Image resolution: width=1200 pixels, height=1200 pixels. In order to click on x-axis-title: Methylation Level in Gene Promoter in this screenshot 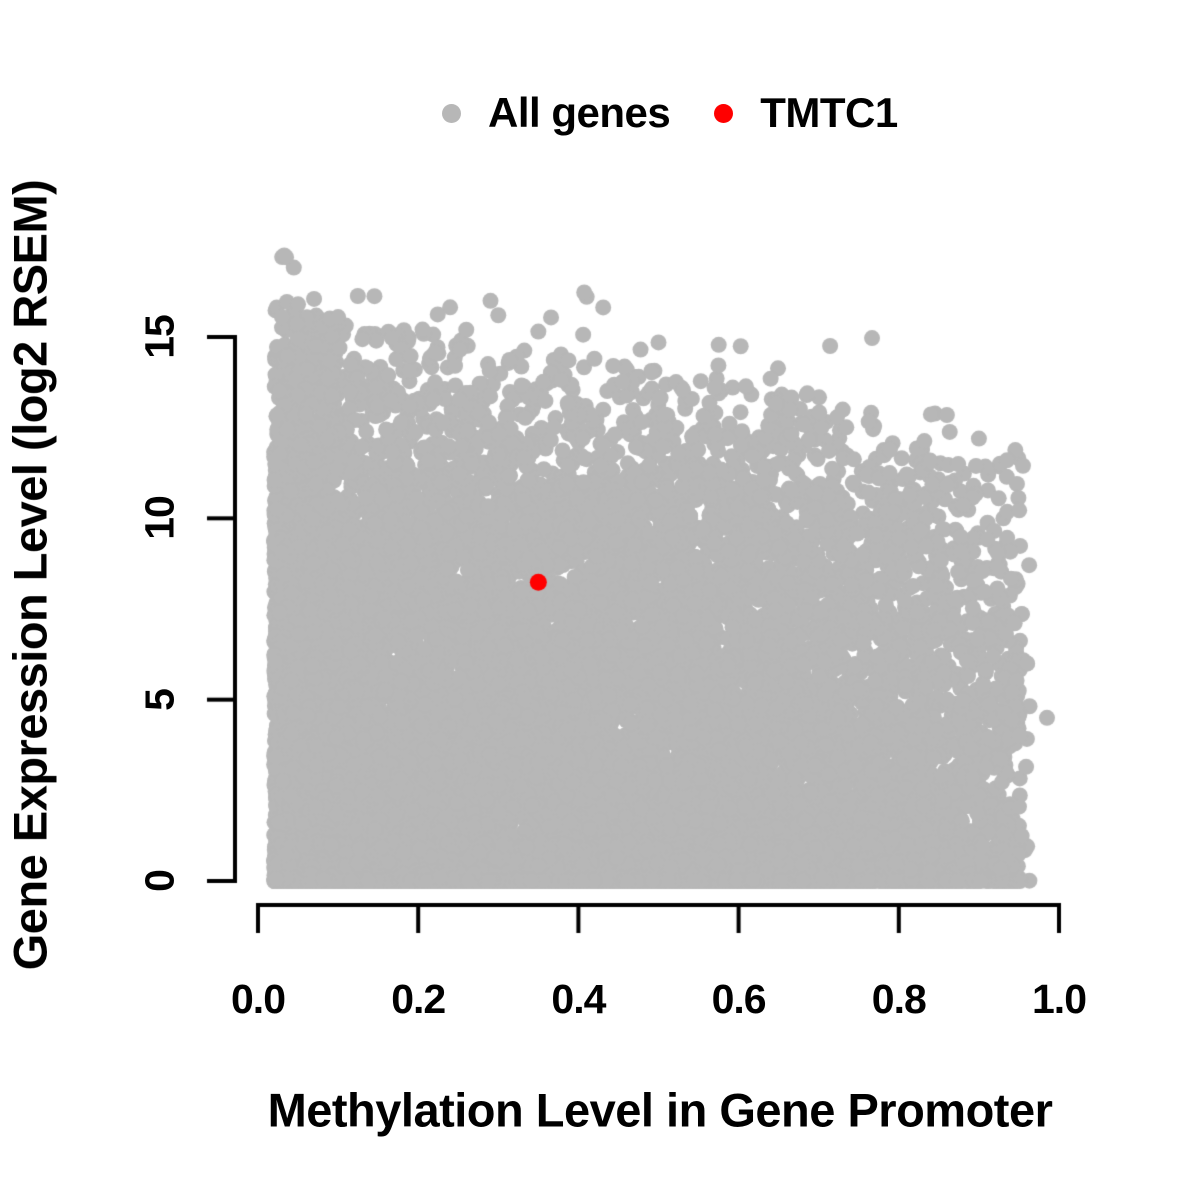, I will do `click(660, 1110)`.